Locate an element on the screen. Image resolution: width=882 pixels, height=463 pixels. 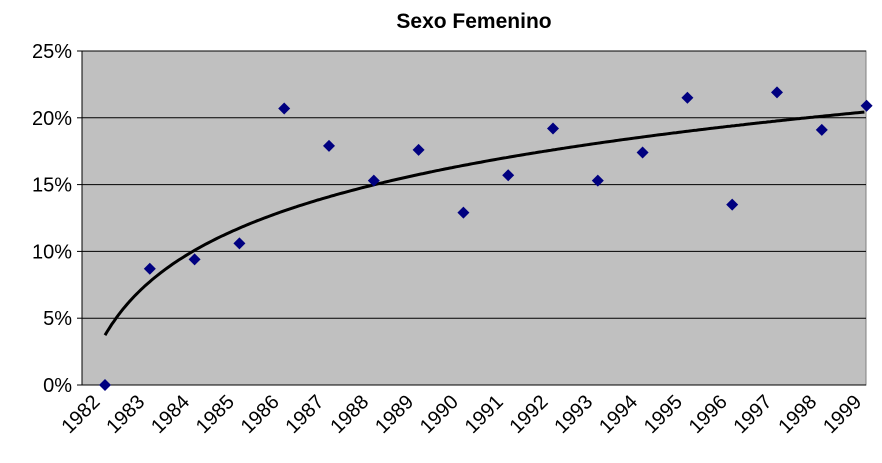
x-tick-label: 1983 is located at coordinates (125, 414).